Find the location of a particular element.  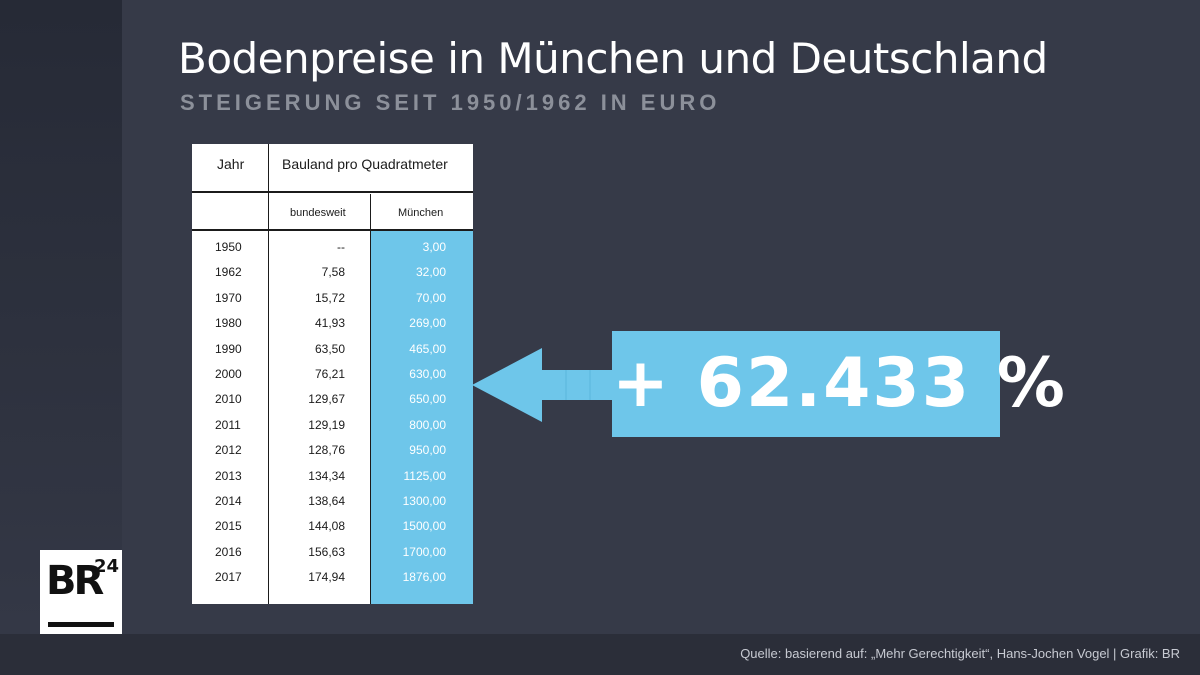

cell-year: 2011 is located at coordinates (228, 424).